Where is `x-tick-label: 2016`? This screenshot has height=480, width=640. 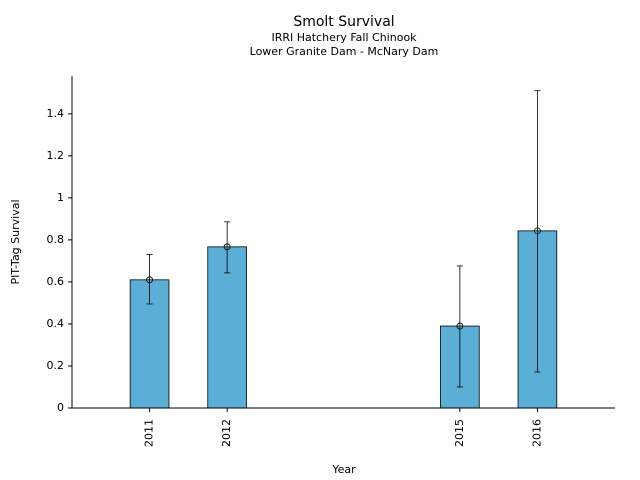 x-tick-label: 2016 is located at coordinates (536, 433).